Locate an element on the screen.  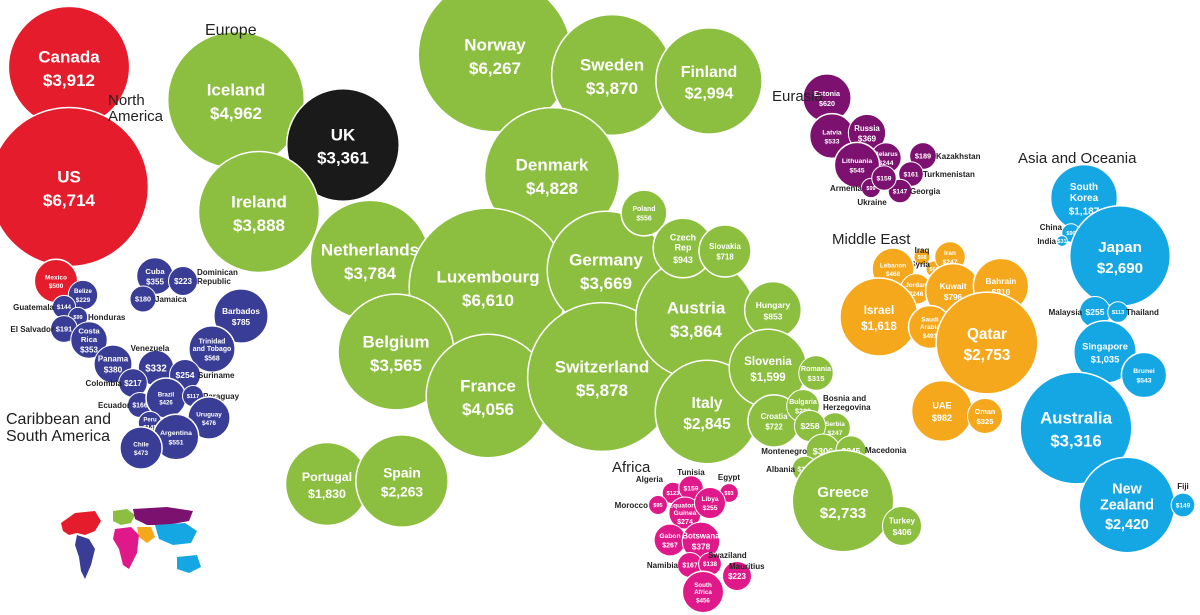
bubble-value-gabon: $267 is located at coordinates (670, 545).